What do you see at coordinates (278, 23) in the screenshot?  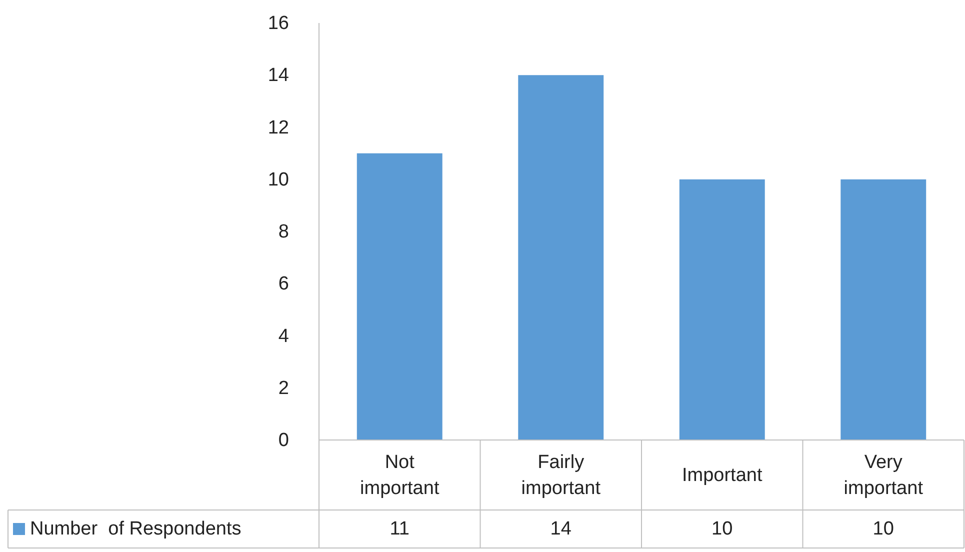 I see `y-tick-label: 16` at bounding box center [278, 23].